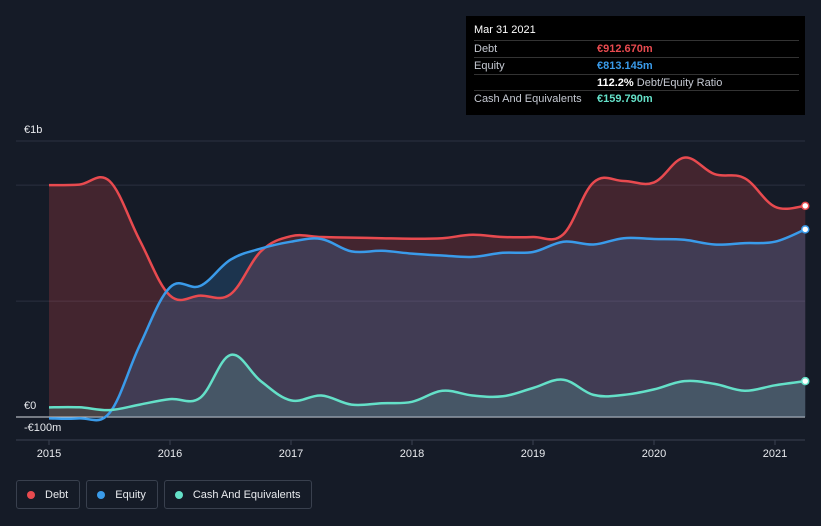 The height and width of the screenshot is (526, 821). Describe the element at coordinates (31, 494) in the screenshot. I see `debt-dot-icon` at that location.